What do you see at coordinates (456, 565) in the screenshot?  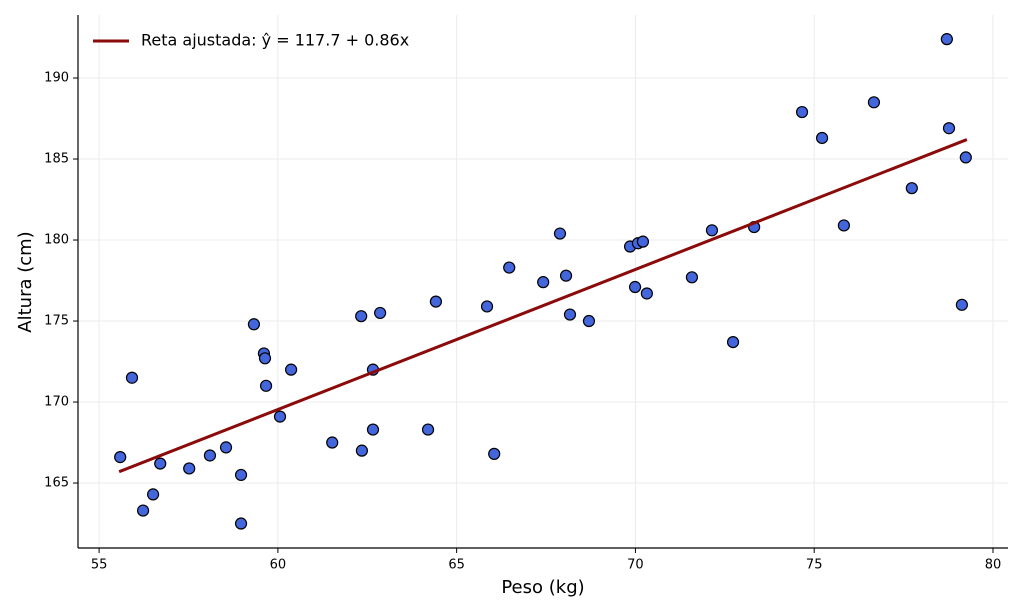 I see `x-tick-label: 65` at bounding box center [456, 565].